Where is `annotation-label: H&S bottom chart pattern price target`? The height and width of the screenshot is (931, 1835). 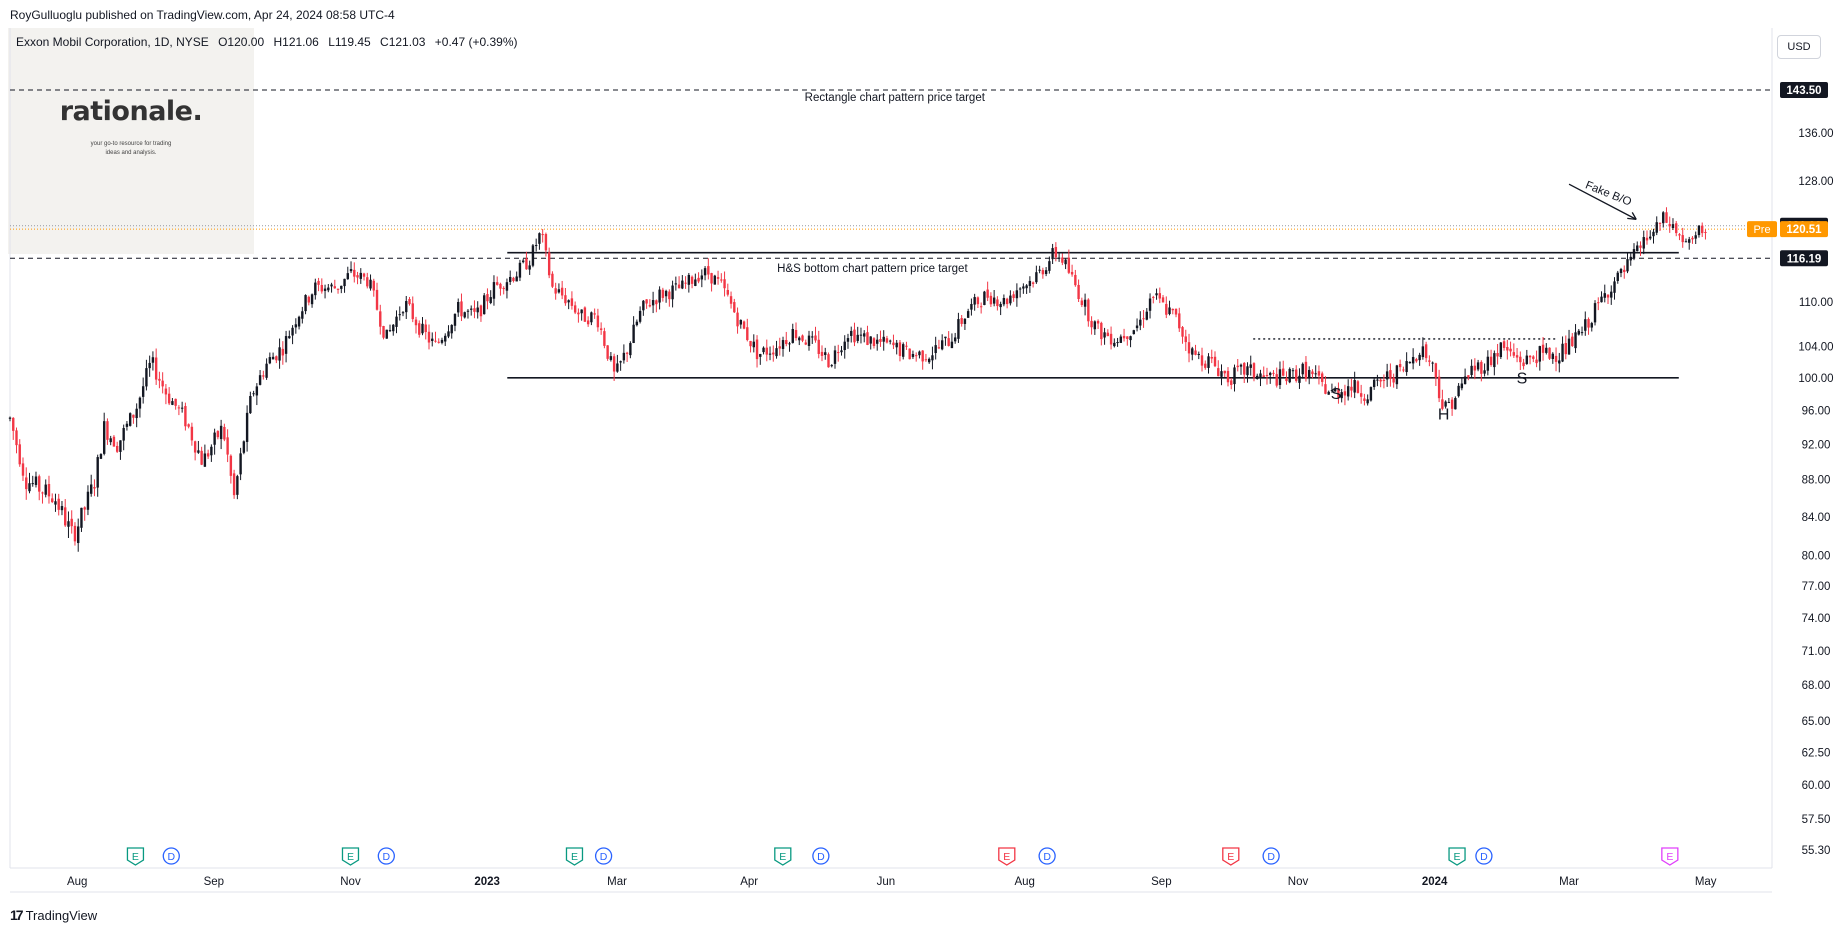 annotation-label: H&S bottom chart pattern price target is located at coordinates (872, 269).